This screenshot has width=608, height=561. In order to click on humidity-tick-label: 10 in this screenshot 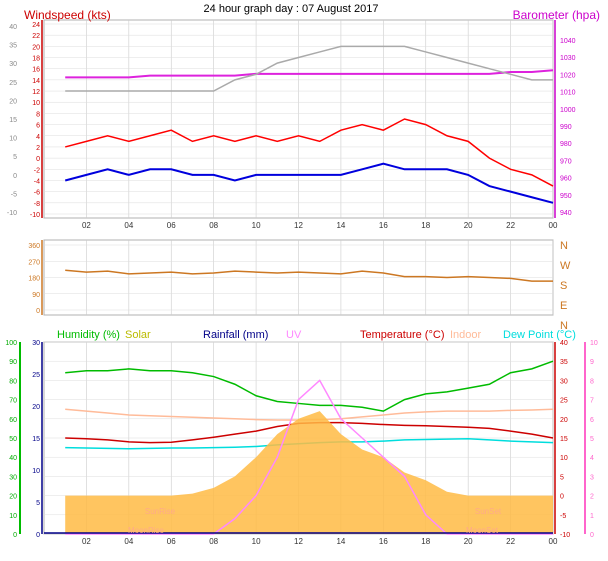, I will do `click(13, 516)`.